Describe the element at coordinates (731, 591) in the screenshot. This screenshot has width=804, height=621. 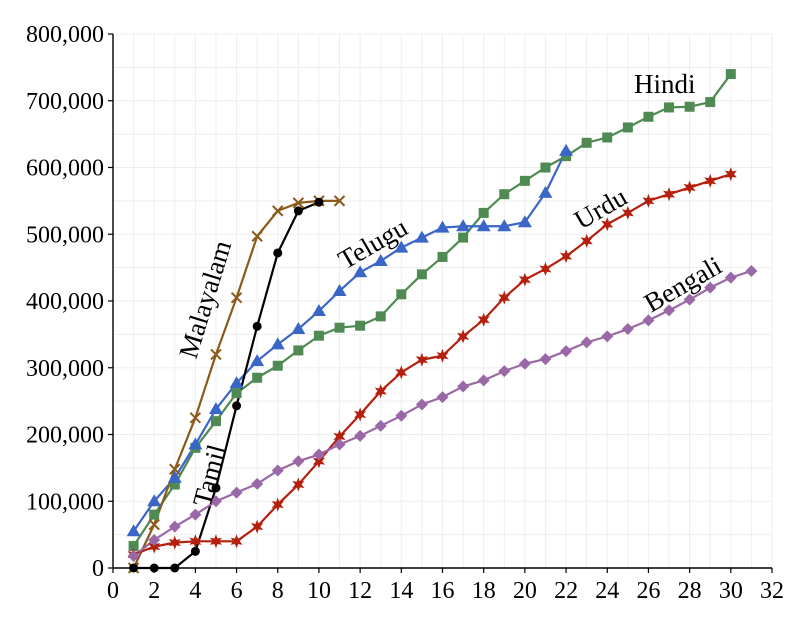
I see `x-tick-label: 30` at that location.